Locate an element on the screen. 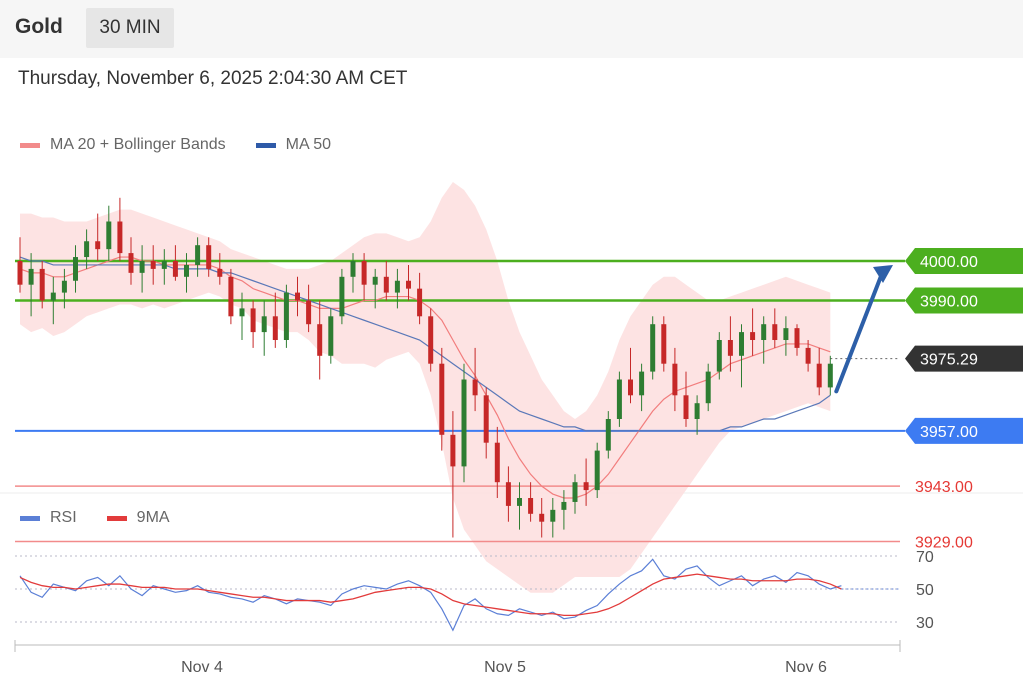  price-level-label: 3943.00 is located at coordinates (944, 487).